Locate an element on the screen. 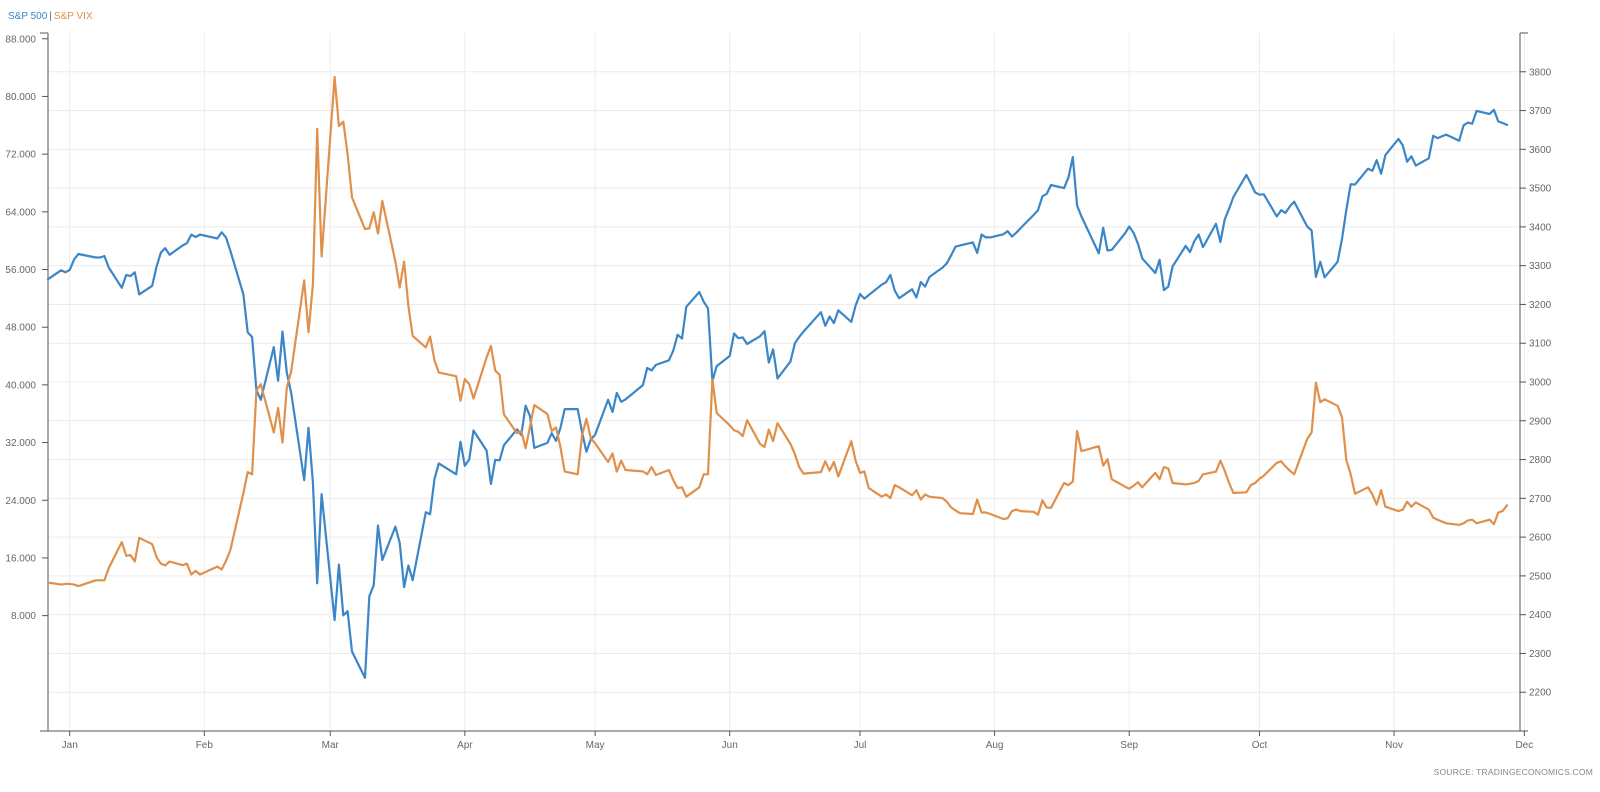  right-axis-tick-label: 3300 is located at coordinates (1540, 266).